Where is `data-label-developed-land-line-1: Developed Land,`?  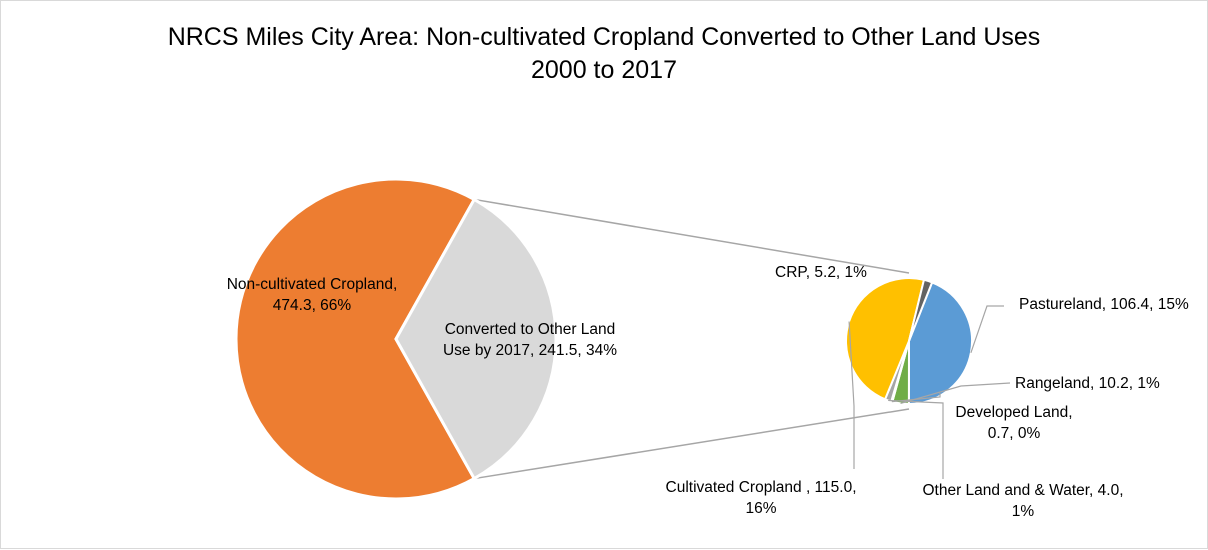 data-label-developed-land-line-1: Developed Land, is located at coordinates (1013, 412).